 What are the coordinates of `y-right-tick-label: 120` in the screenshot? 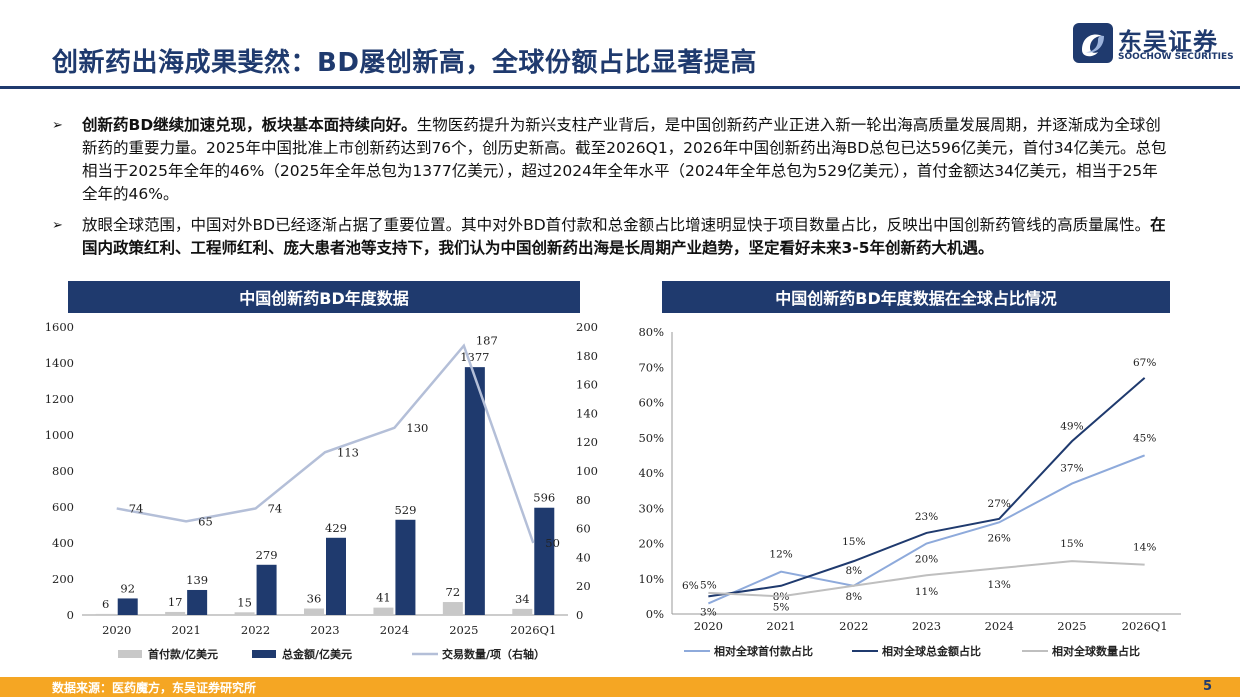 It's located at (587, 442).